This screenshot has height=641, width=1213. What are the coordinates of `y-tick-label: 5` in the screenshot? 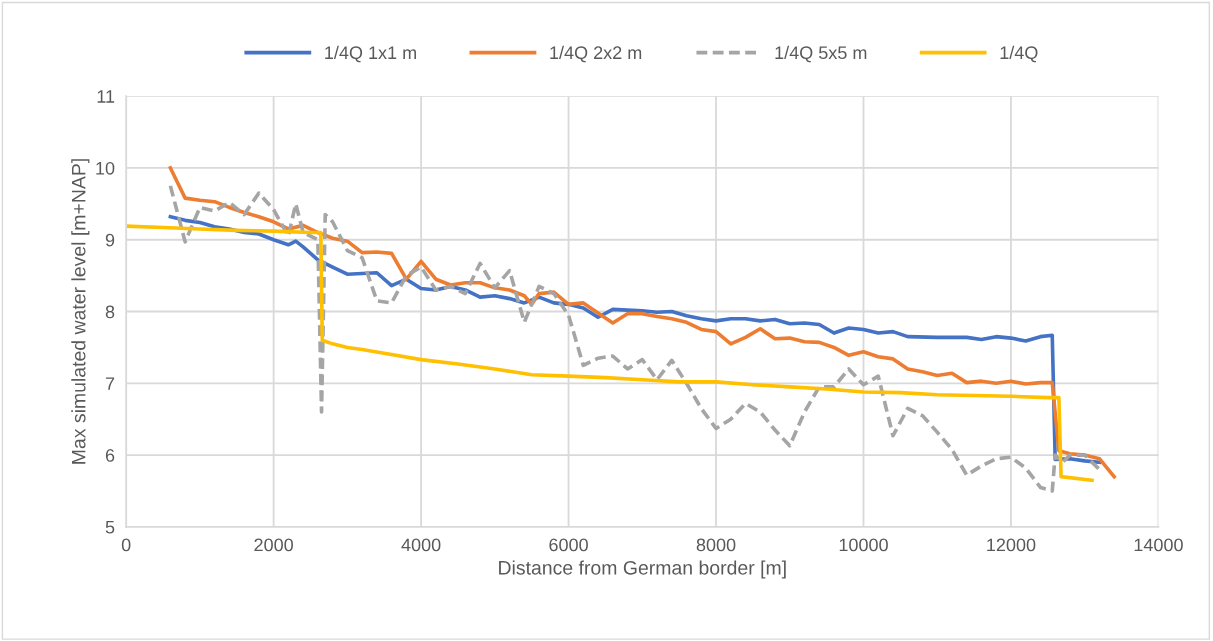 It's located at (110, 527).